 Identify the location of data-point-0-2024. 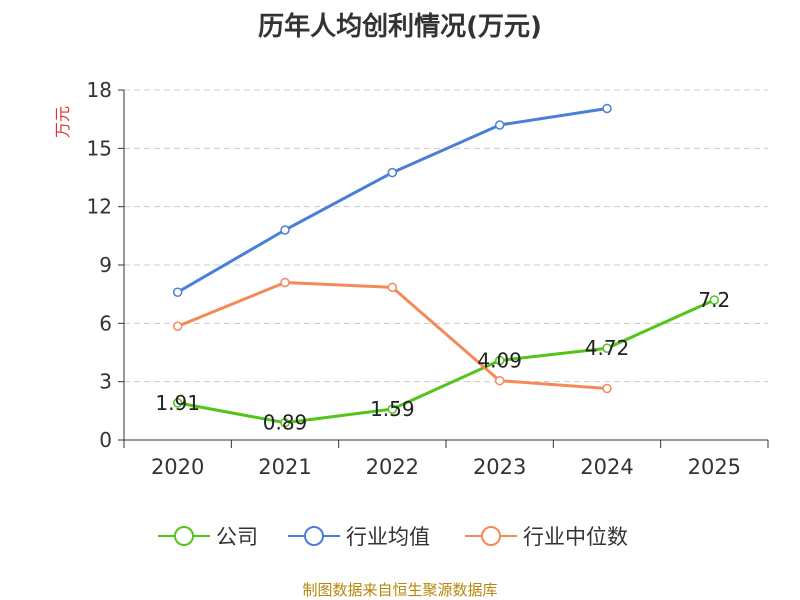
(607, 348).